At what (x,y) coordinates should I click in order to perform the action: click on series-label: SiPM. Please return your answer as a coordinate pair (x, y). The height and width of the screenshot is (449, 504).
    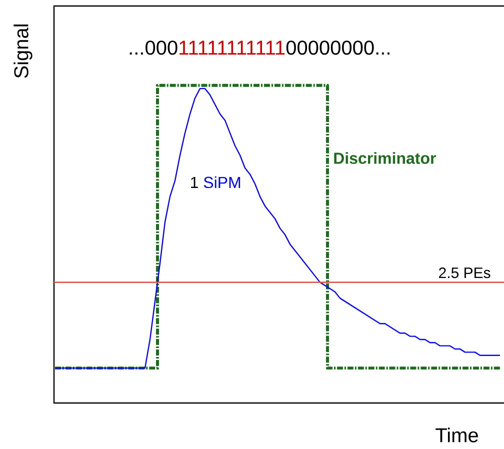
    Looking at the image, I should click on (222, 182).